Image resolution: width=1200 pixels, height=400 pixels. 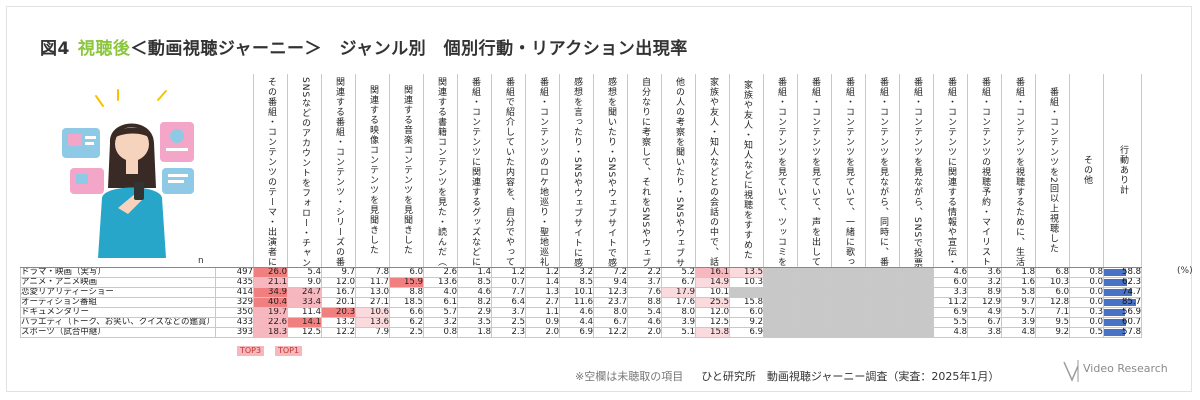 What do you see at coordinates (576, 172) in the screenshot?
I see `column-header-label: 感想を言ったり・SNSやウェブサイトに感想を書いたりした` at bounding box center [576, 172].